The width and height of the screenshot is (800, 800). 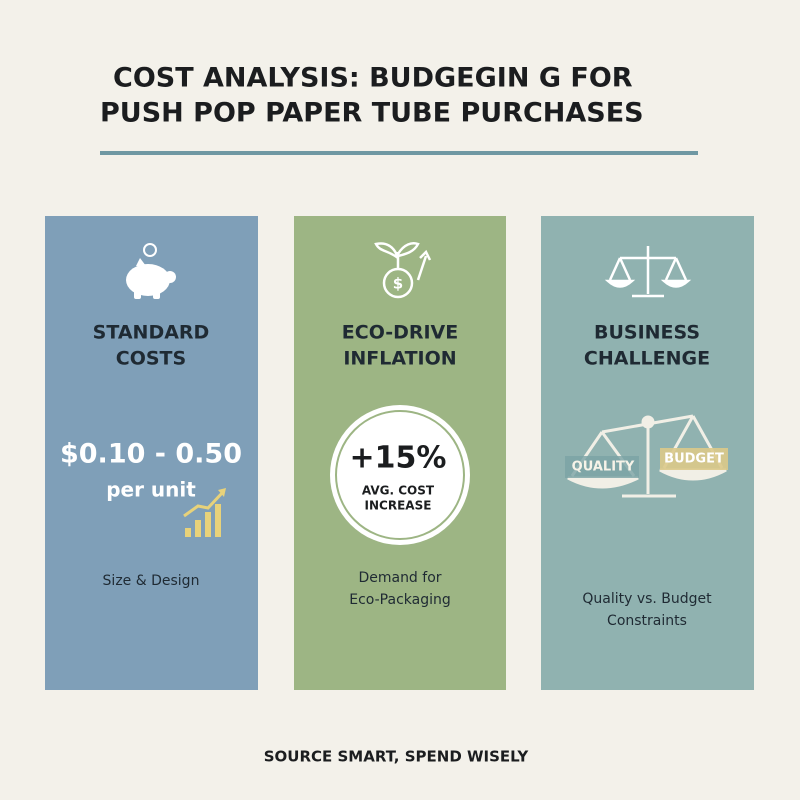 What do you see at coordinates (647, 456) in the screenshot?
I see `balance-illustration` at bounding box center [647, 456].